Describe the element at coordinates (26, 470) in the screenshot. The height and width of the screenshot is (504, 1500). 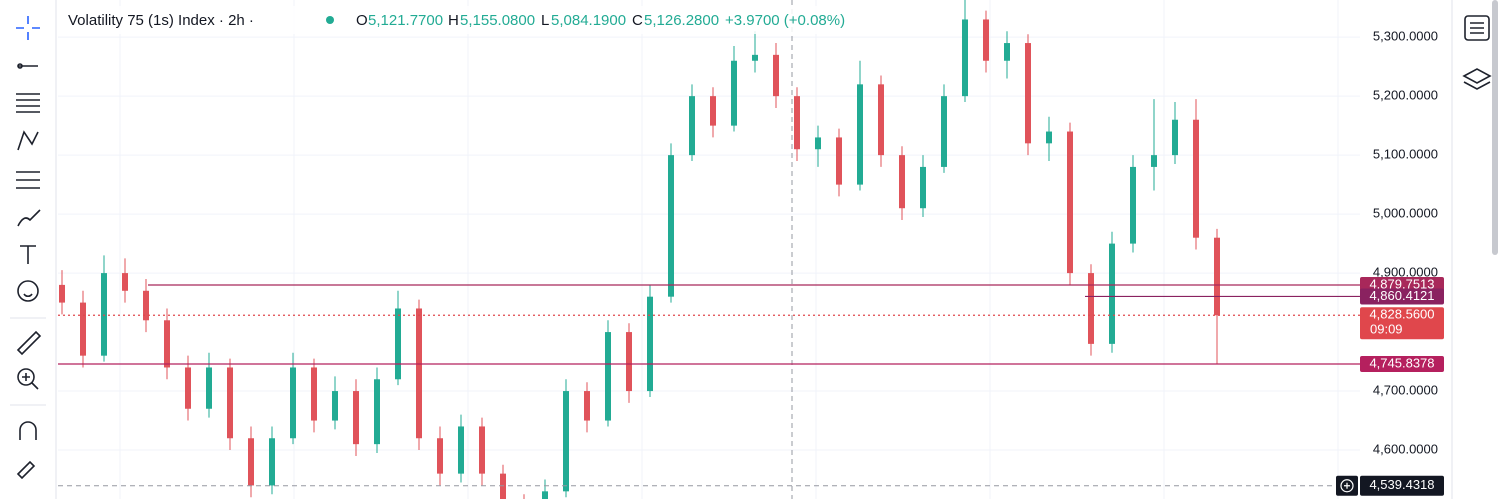
I see `lock-tool` at that location.